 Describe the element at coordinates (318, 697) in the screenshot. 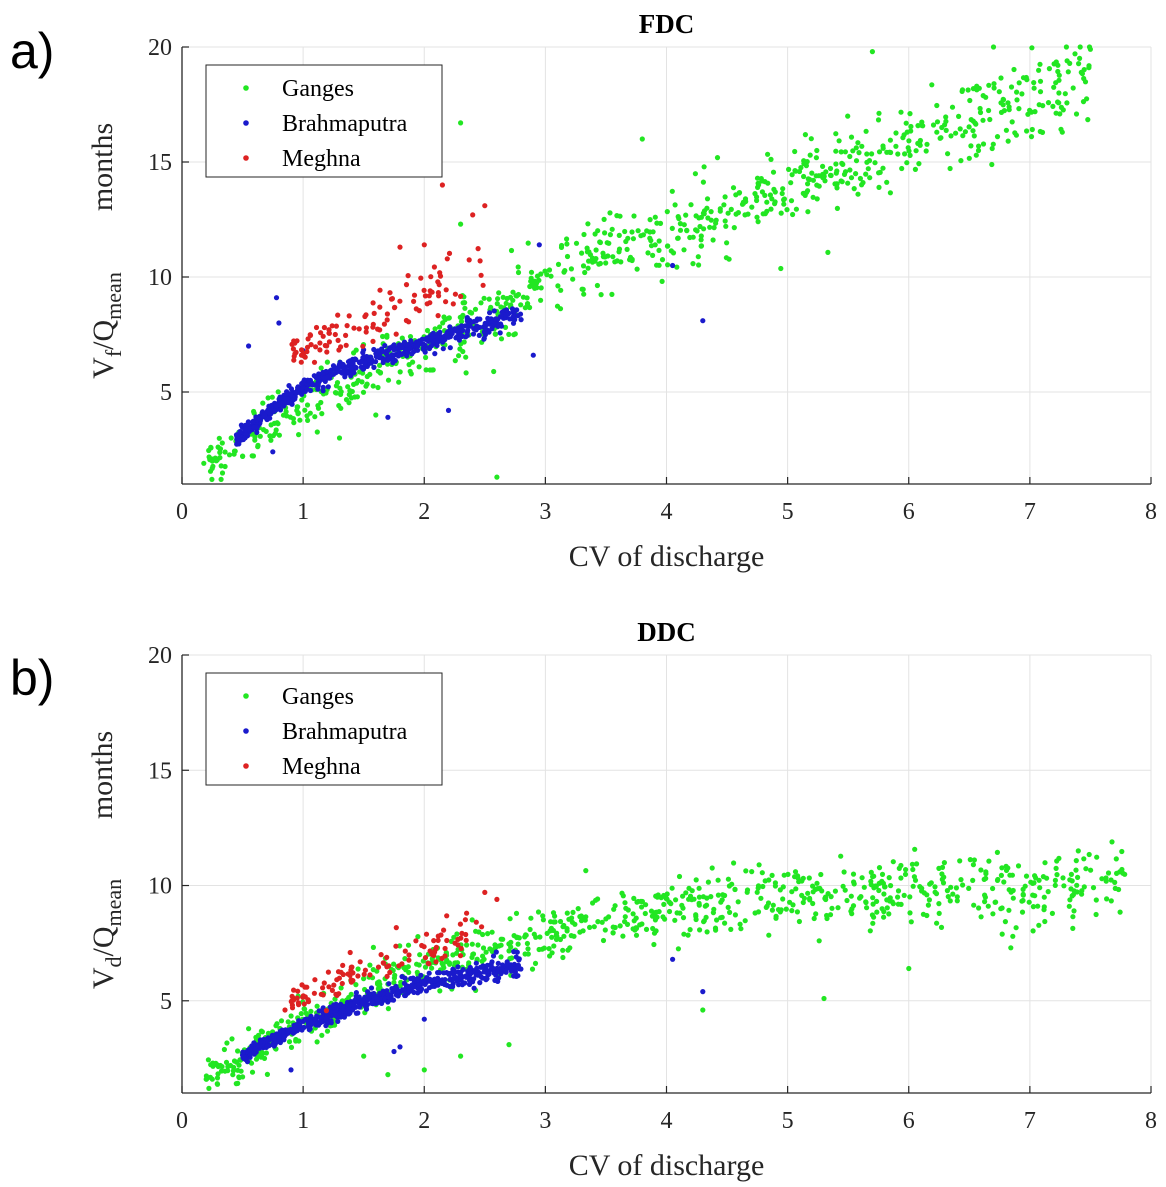

I see `legend-label: Ganges` at that location.